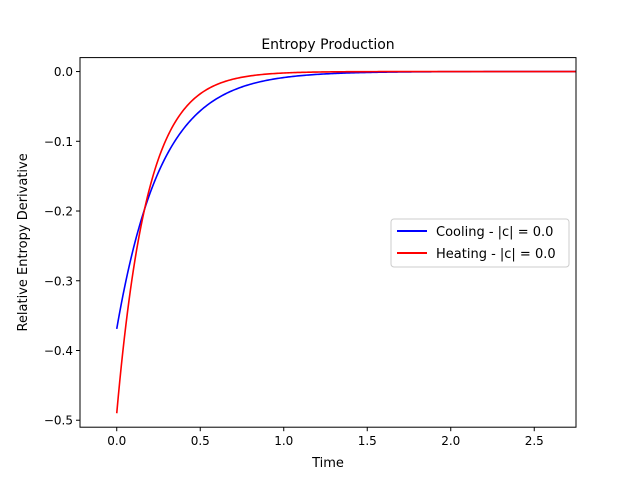 Image resolution: width=640 pixels, height=480 pixels. What do you see at coordinates (325, 437) in the screenshot?
I see `x-axis-ticks: 0.0 0.5 1.0 1.5 2.0 2.5` at bounding box center [325, 437].